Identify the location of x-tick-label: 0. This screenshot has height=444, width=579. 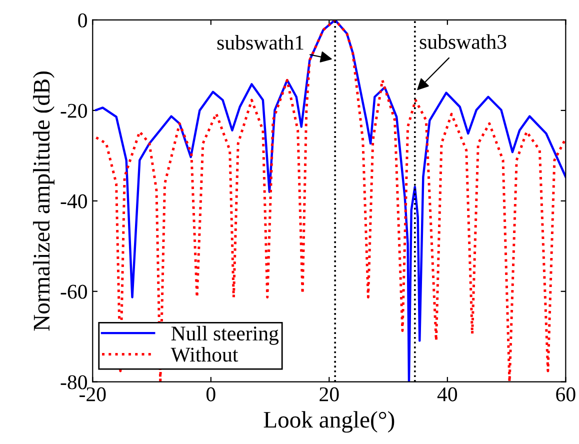
(211, 394).